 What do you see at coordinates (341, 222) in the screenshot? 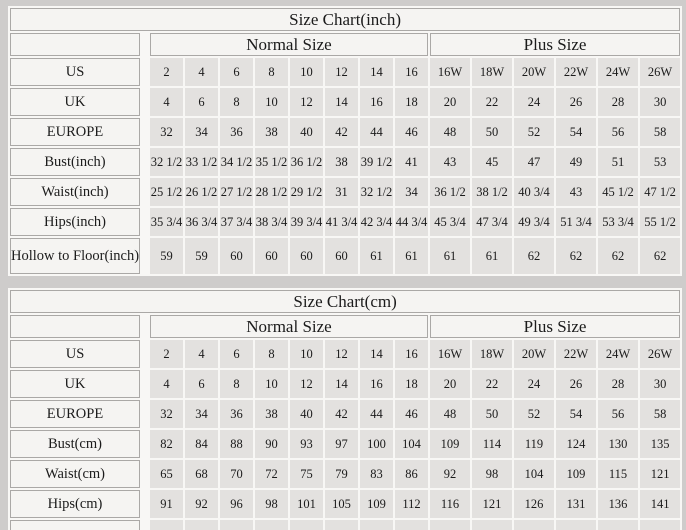
I see `size-cell: 41 3/4` at bounding box center [341, 222].